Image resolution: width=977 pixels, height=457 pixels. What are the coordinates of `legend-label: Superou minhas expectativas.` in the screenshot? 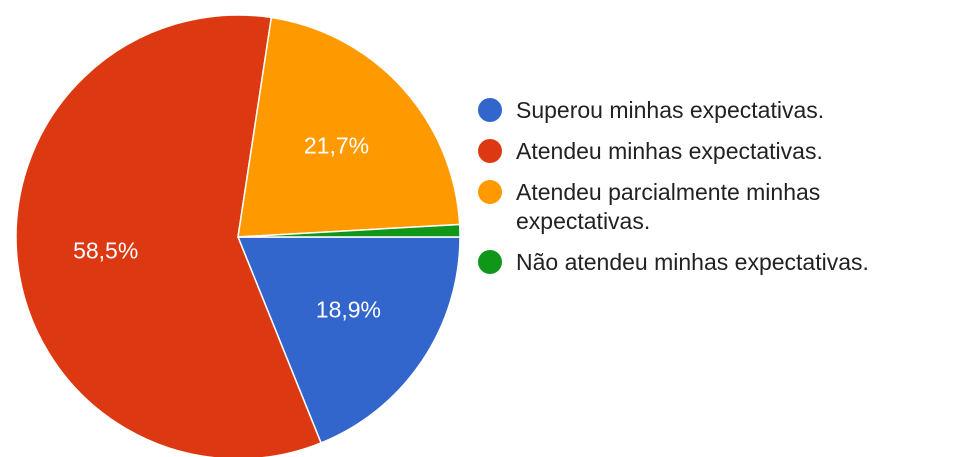 It's located at (670, 110).